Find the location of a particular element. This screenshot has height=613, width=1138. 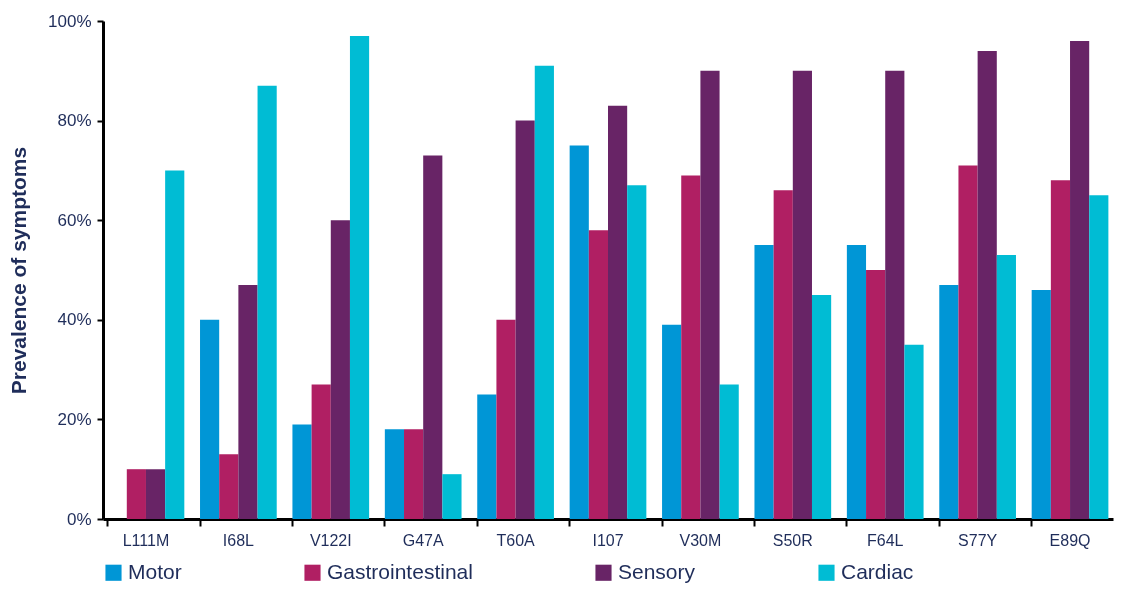

legend-label: Sensory is located at coordinates (657, 571).